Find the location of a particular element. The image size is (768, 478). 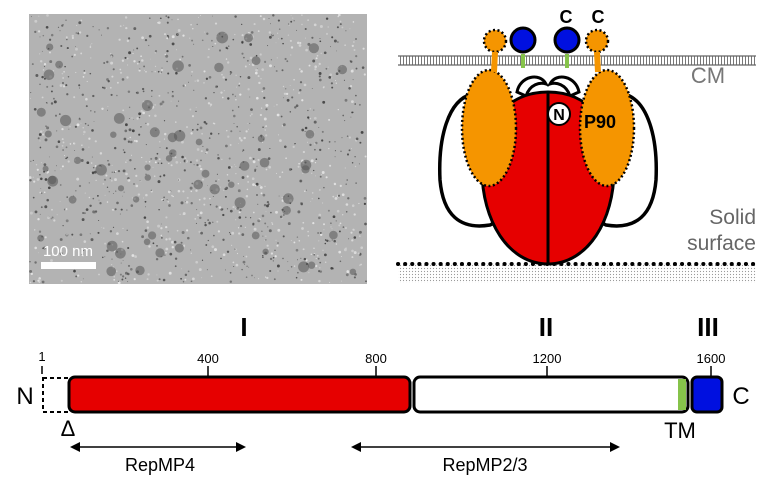

domain-II-bar is located at coordinates (551, 394).